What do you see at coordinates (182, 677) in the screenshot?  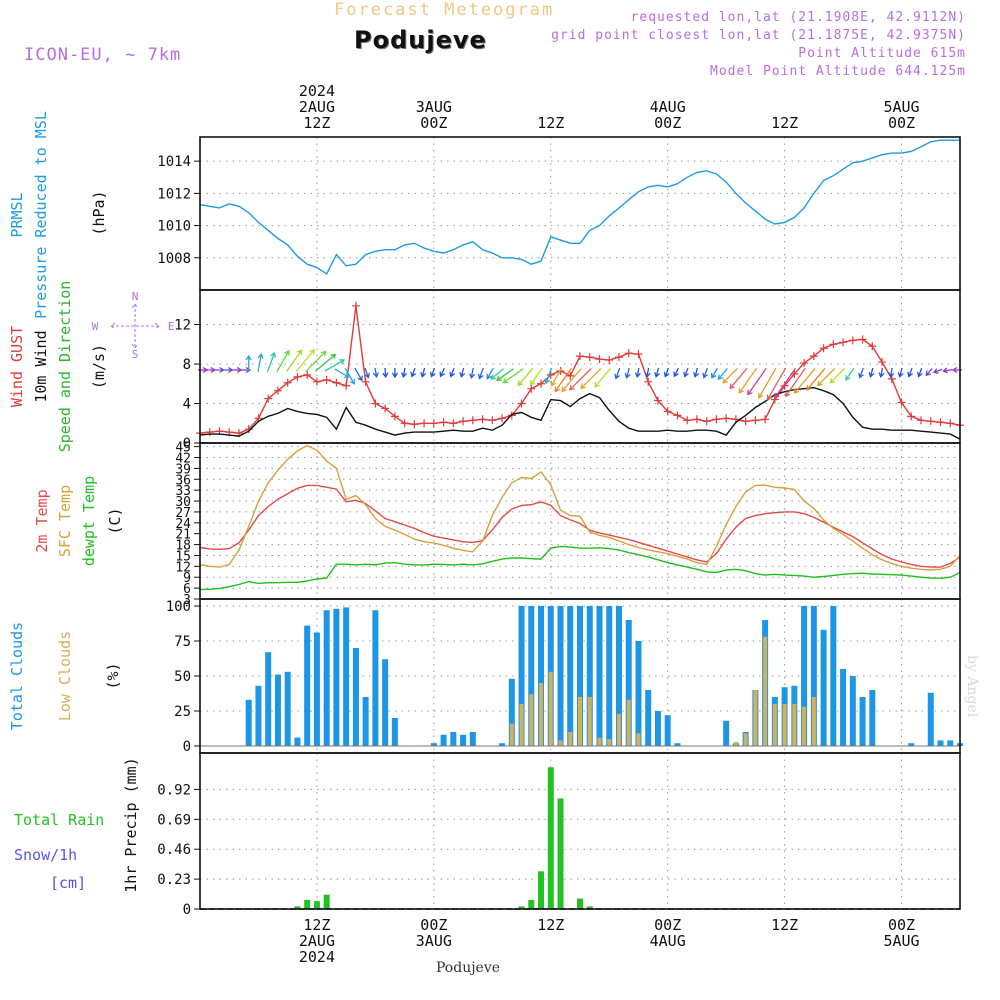 I see `y-tick-label: 50` at bounding box center [182, 677].